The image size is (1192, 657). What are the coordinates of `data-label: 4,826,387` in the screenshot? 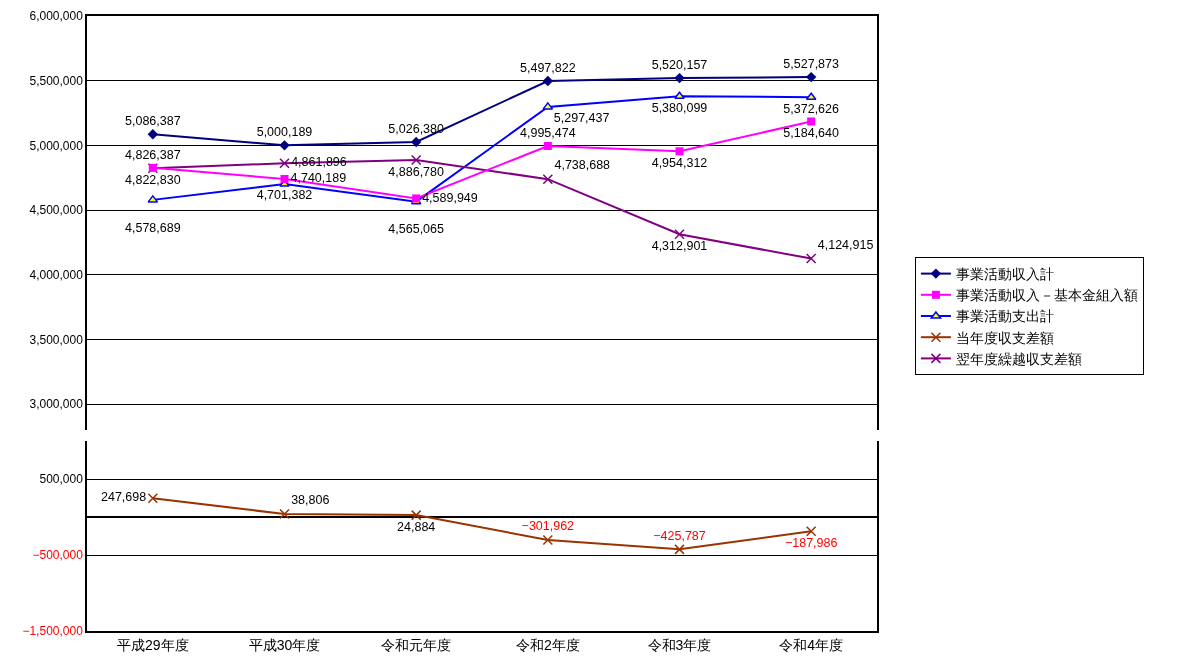 It's located at (153, 154).